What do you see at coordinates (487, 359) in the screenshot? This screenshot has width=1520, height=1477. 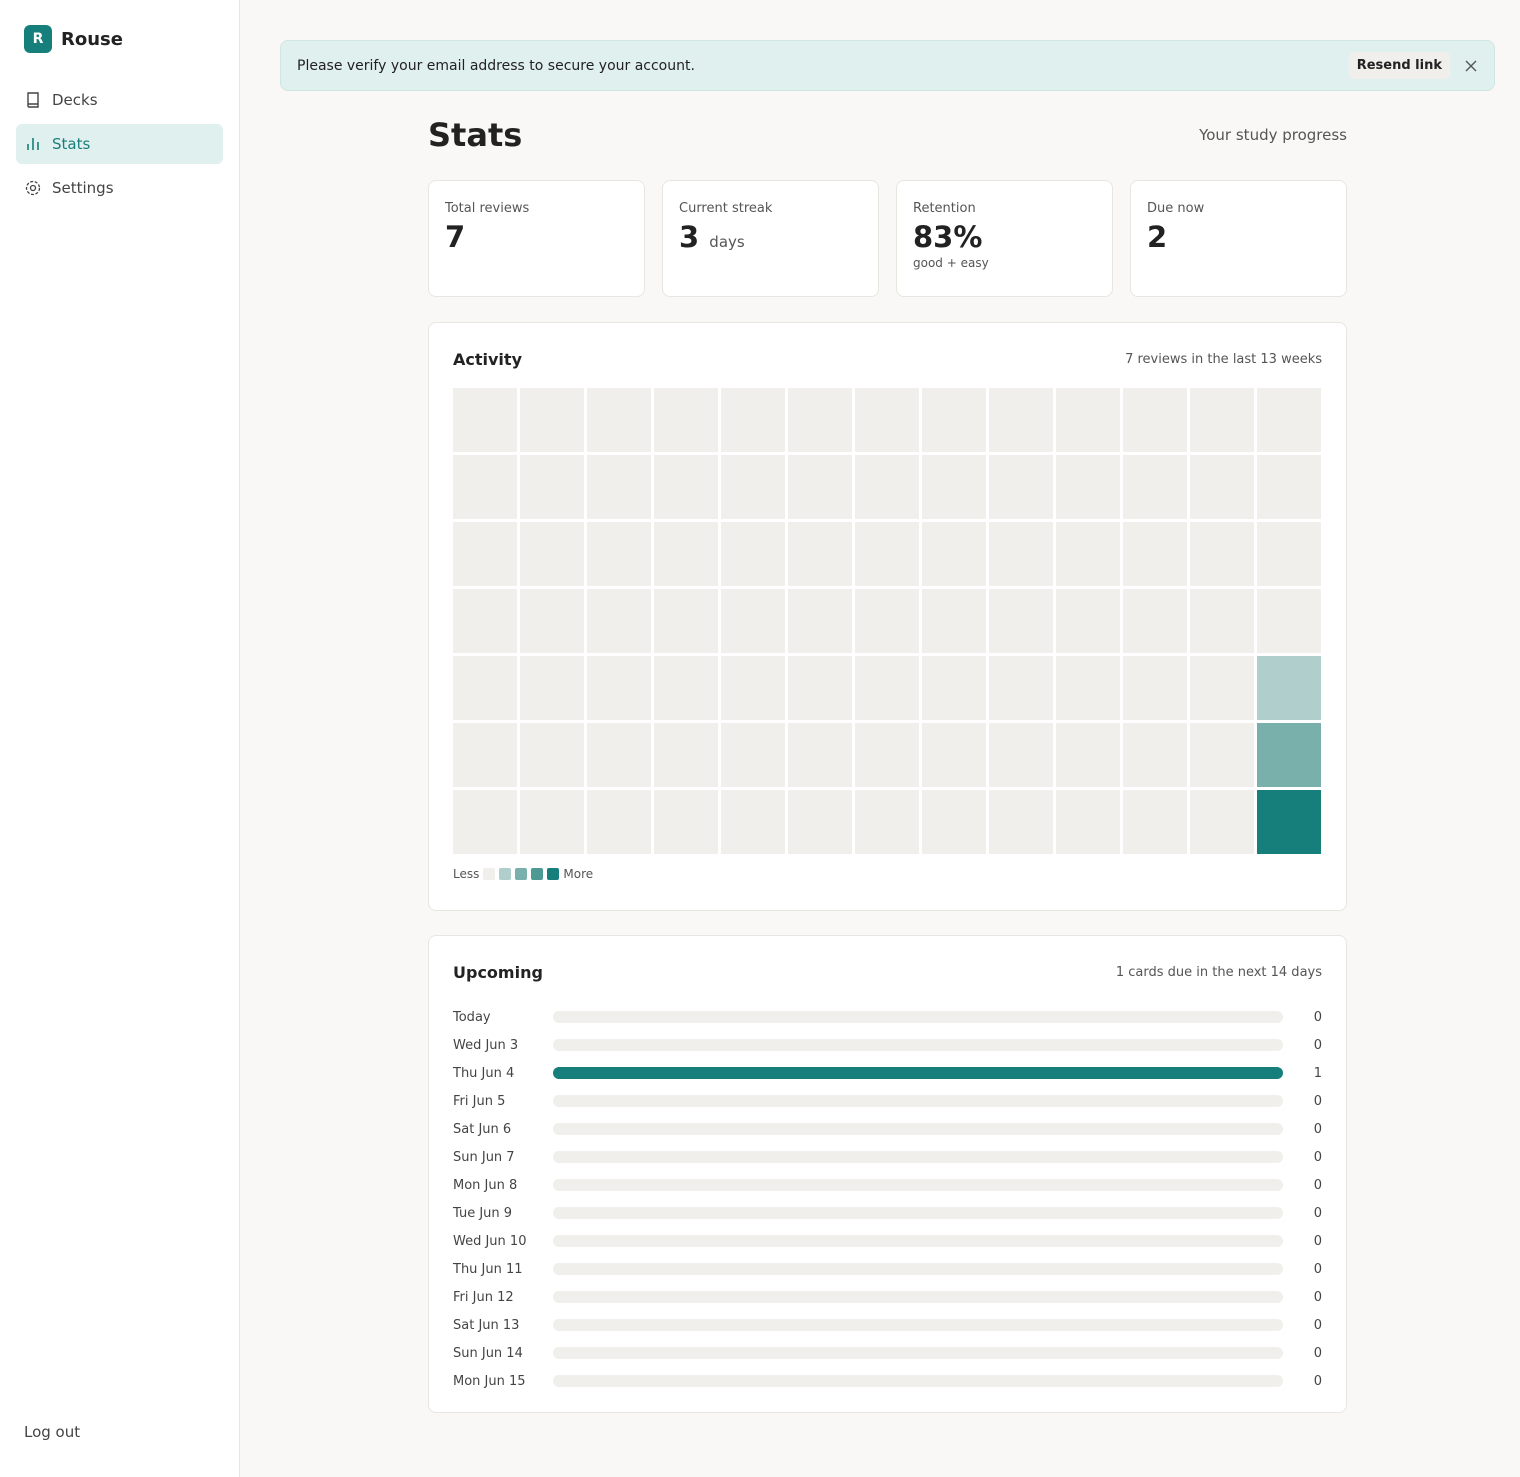 I see `activity-title: Activity` at bounding box center [487, 359].